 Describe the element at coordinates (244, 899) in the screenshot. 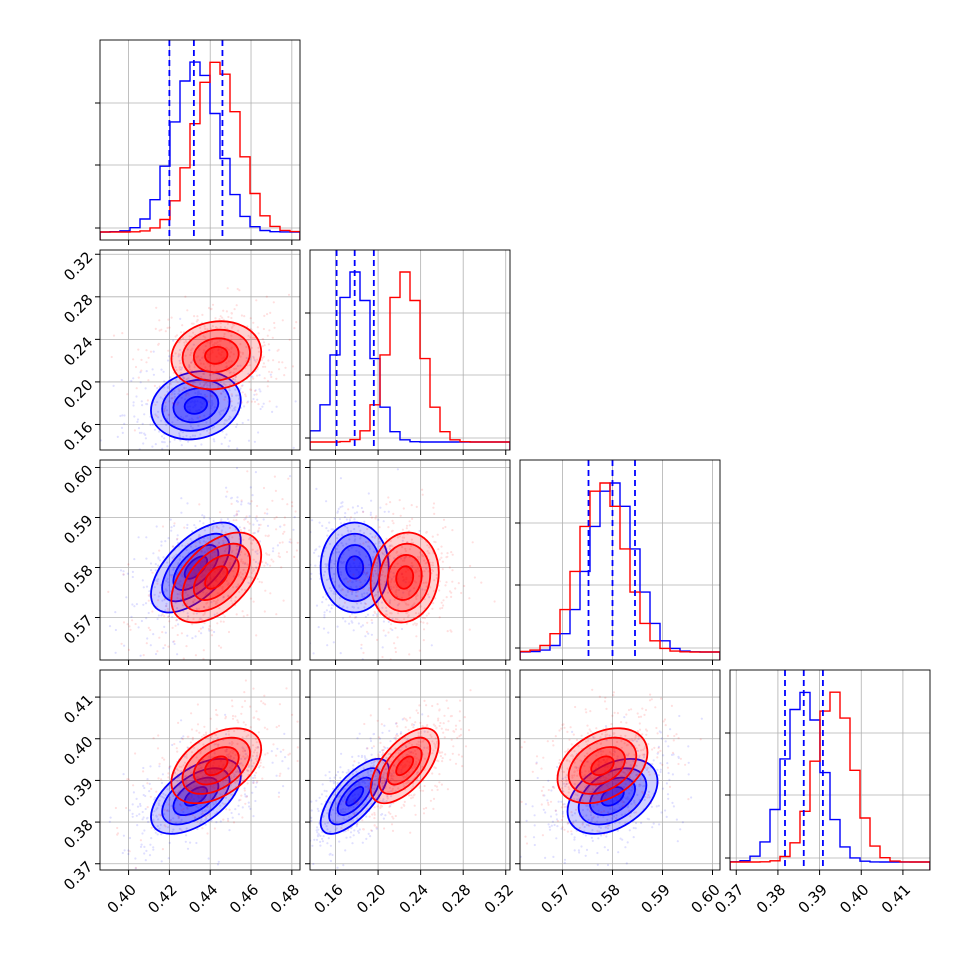

I see `x-tick-label: 0.46` at that location.